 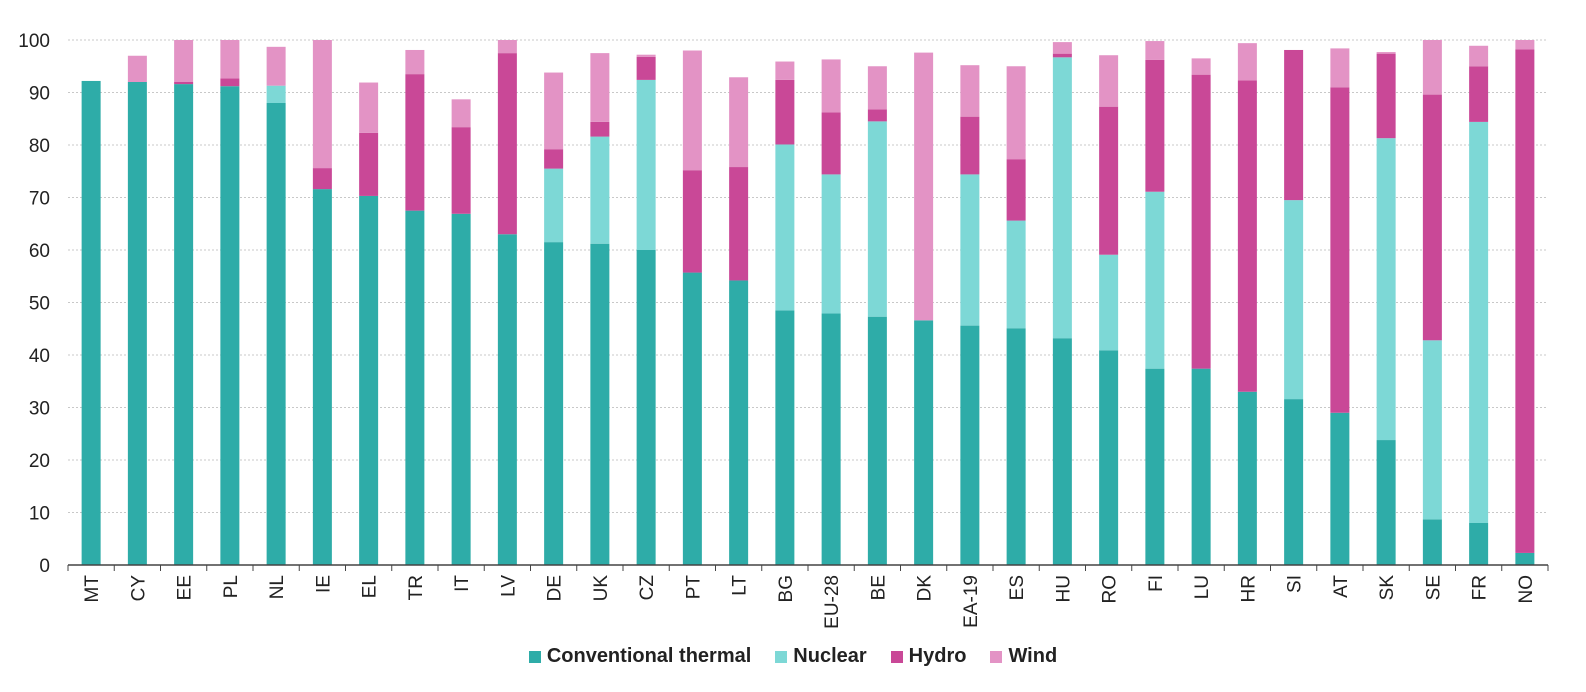 What do you see at coordinates (44, 566) in the screenshot?
I see `y-tick-label: 0` at bounding box center [44, 566].